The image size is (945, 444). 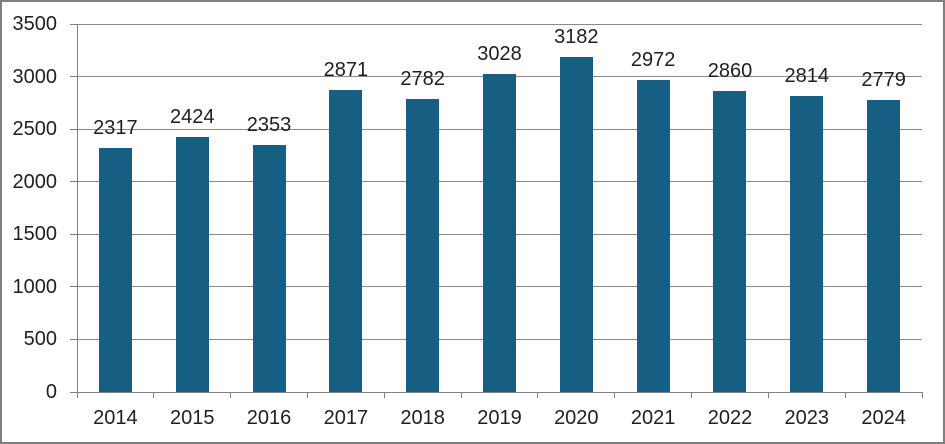 What do you see at coordinates (499, 24) in the screenshot?
I see `gridline` at bounding box center [499, 24].